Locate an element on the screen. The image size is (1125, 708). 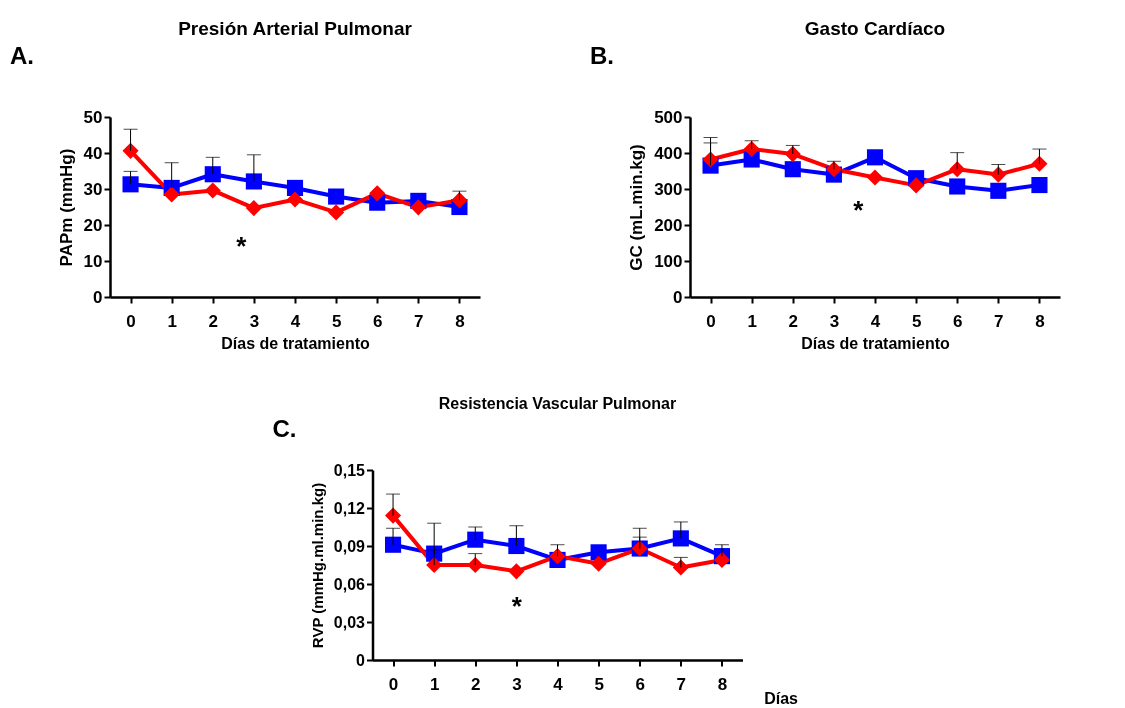
y-tick-label: 40 is located at coordinates (93, 153).